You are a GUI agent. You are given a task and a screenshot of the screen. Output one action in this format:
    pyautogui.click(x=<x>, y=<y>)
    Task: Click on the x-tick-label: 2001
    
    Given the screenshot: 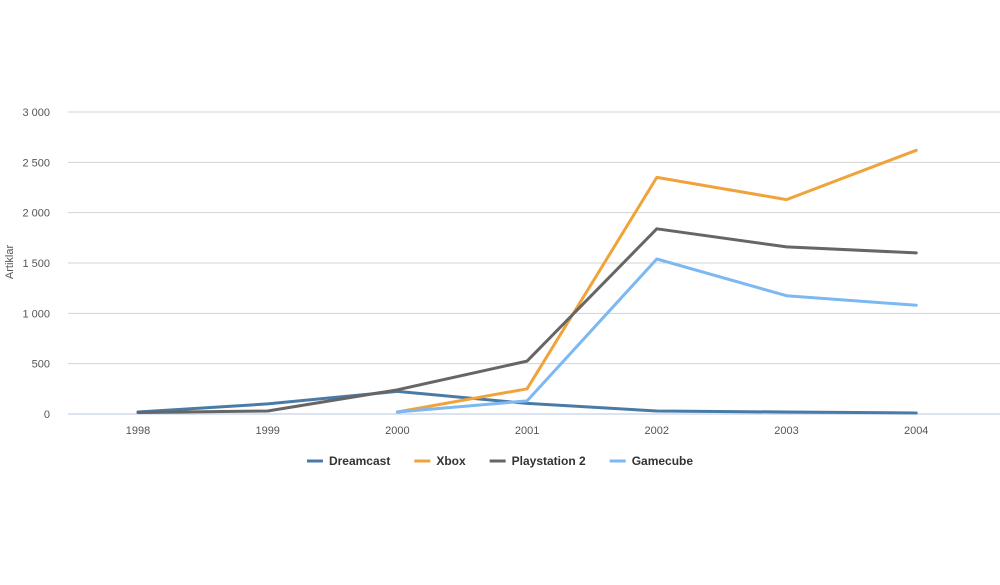 What is the action you would take?
    pyautogui.click(x=527, y=431)
    